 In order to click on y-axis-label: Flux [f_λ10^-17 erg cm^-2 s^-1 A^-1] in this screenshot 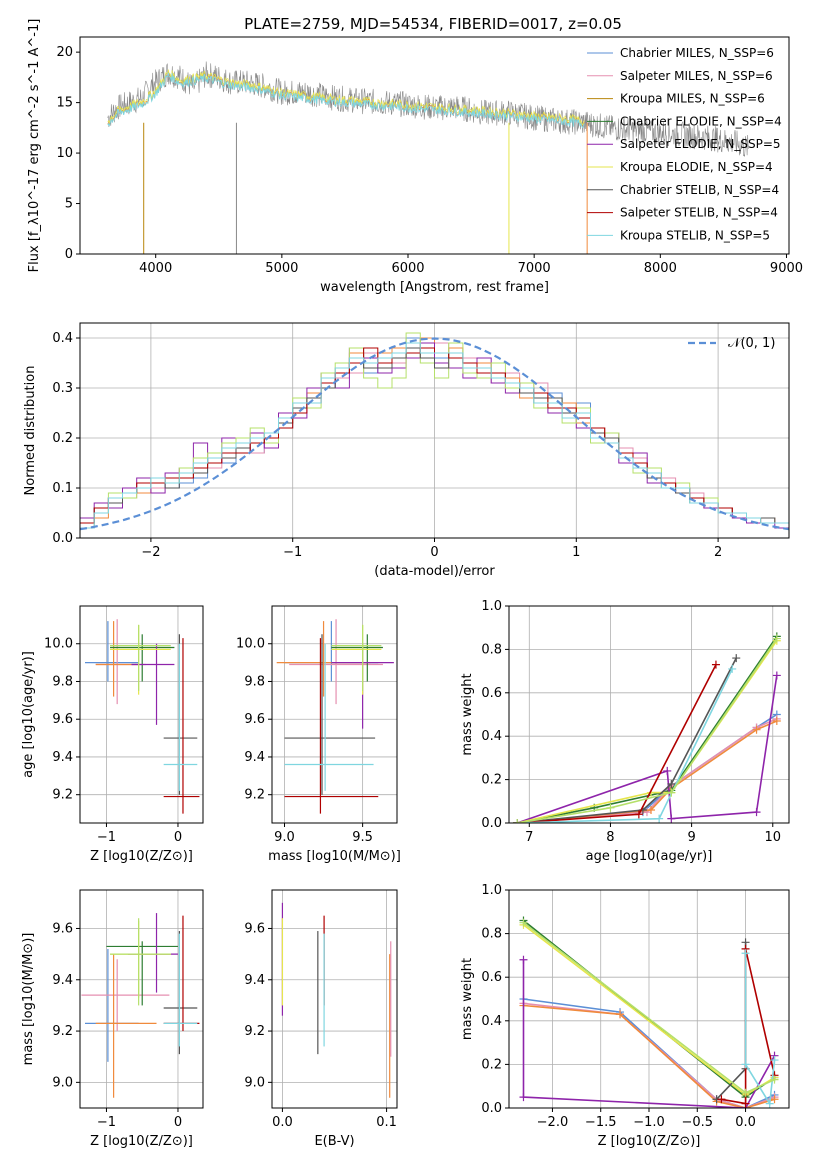, I will do `click(34, 146)`.